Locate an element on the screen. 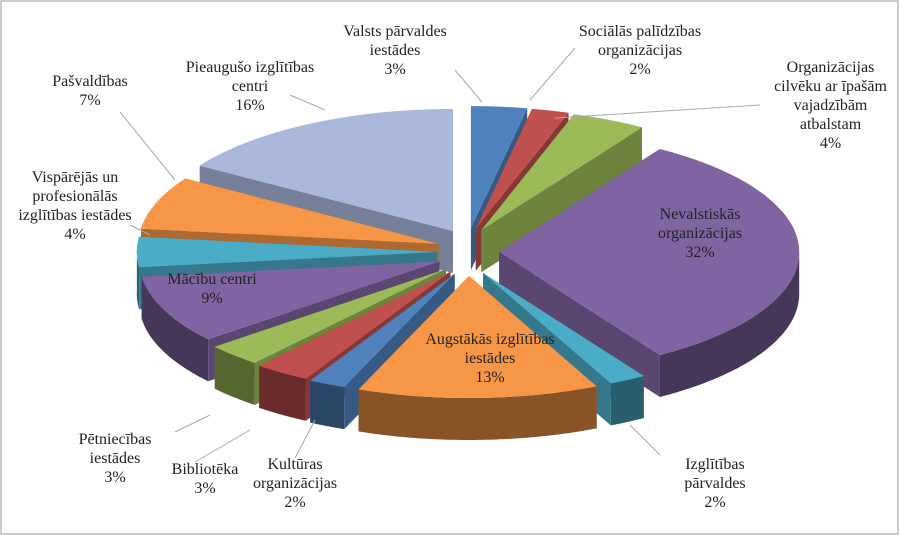  slice-label: Nevalstiskās organizācijas 32% is located at coordinates (700, 233).